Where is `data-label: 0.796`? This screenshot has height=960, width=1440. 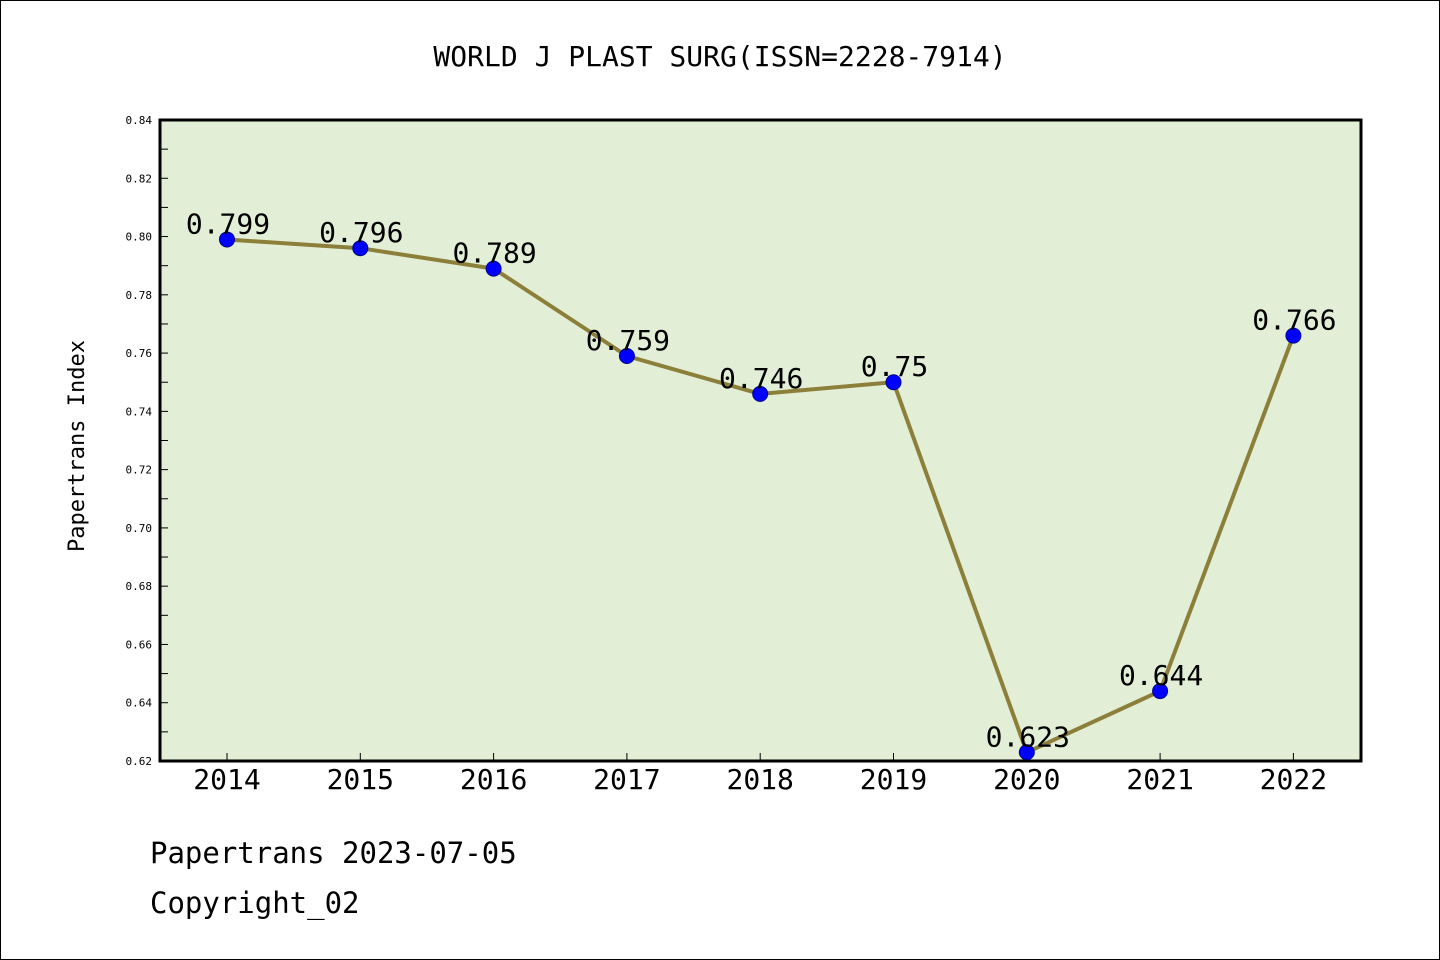 data-label: 0.796 is located at coordinates (361, 232).